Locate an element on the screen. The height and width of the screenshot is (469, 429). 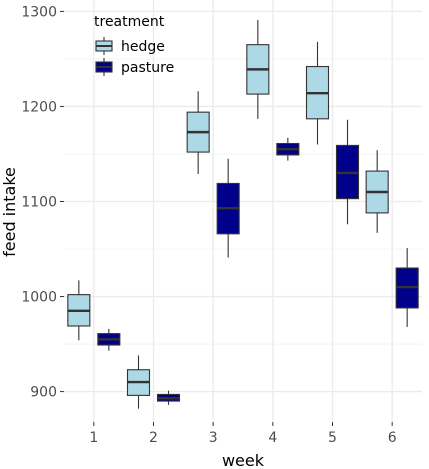
legend: treatment hedge pasture is located at coordinates (134, 45).